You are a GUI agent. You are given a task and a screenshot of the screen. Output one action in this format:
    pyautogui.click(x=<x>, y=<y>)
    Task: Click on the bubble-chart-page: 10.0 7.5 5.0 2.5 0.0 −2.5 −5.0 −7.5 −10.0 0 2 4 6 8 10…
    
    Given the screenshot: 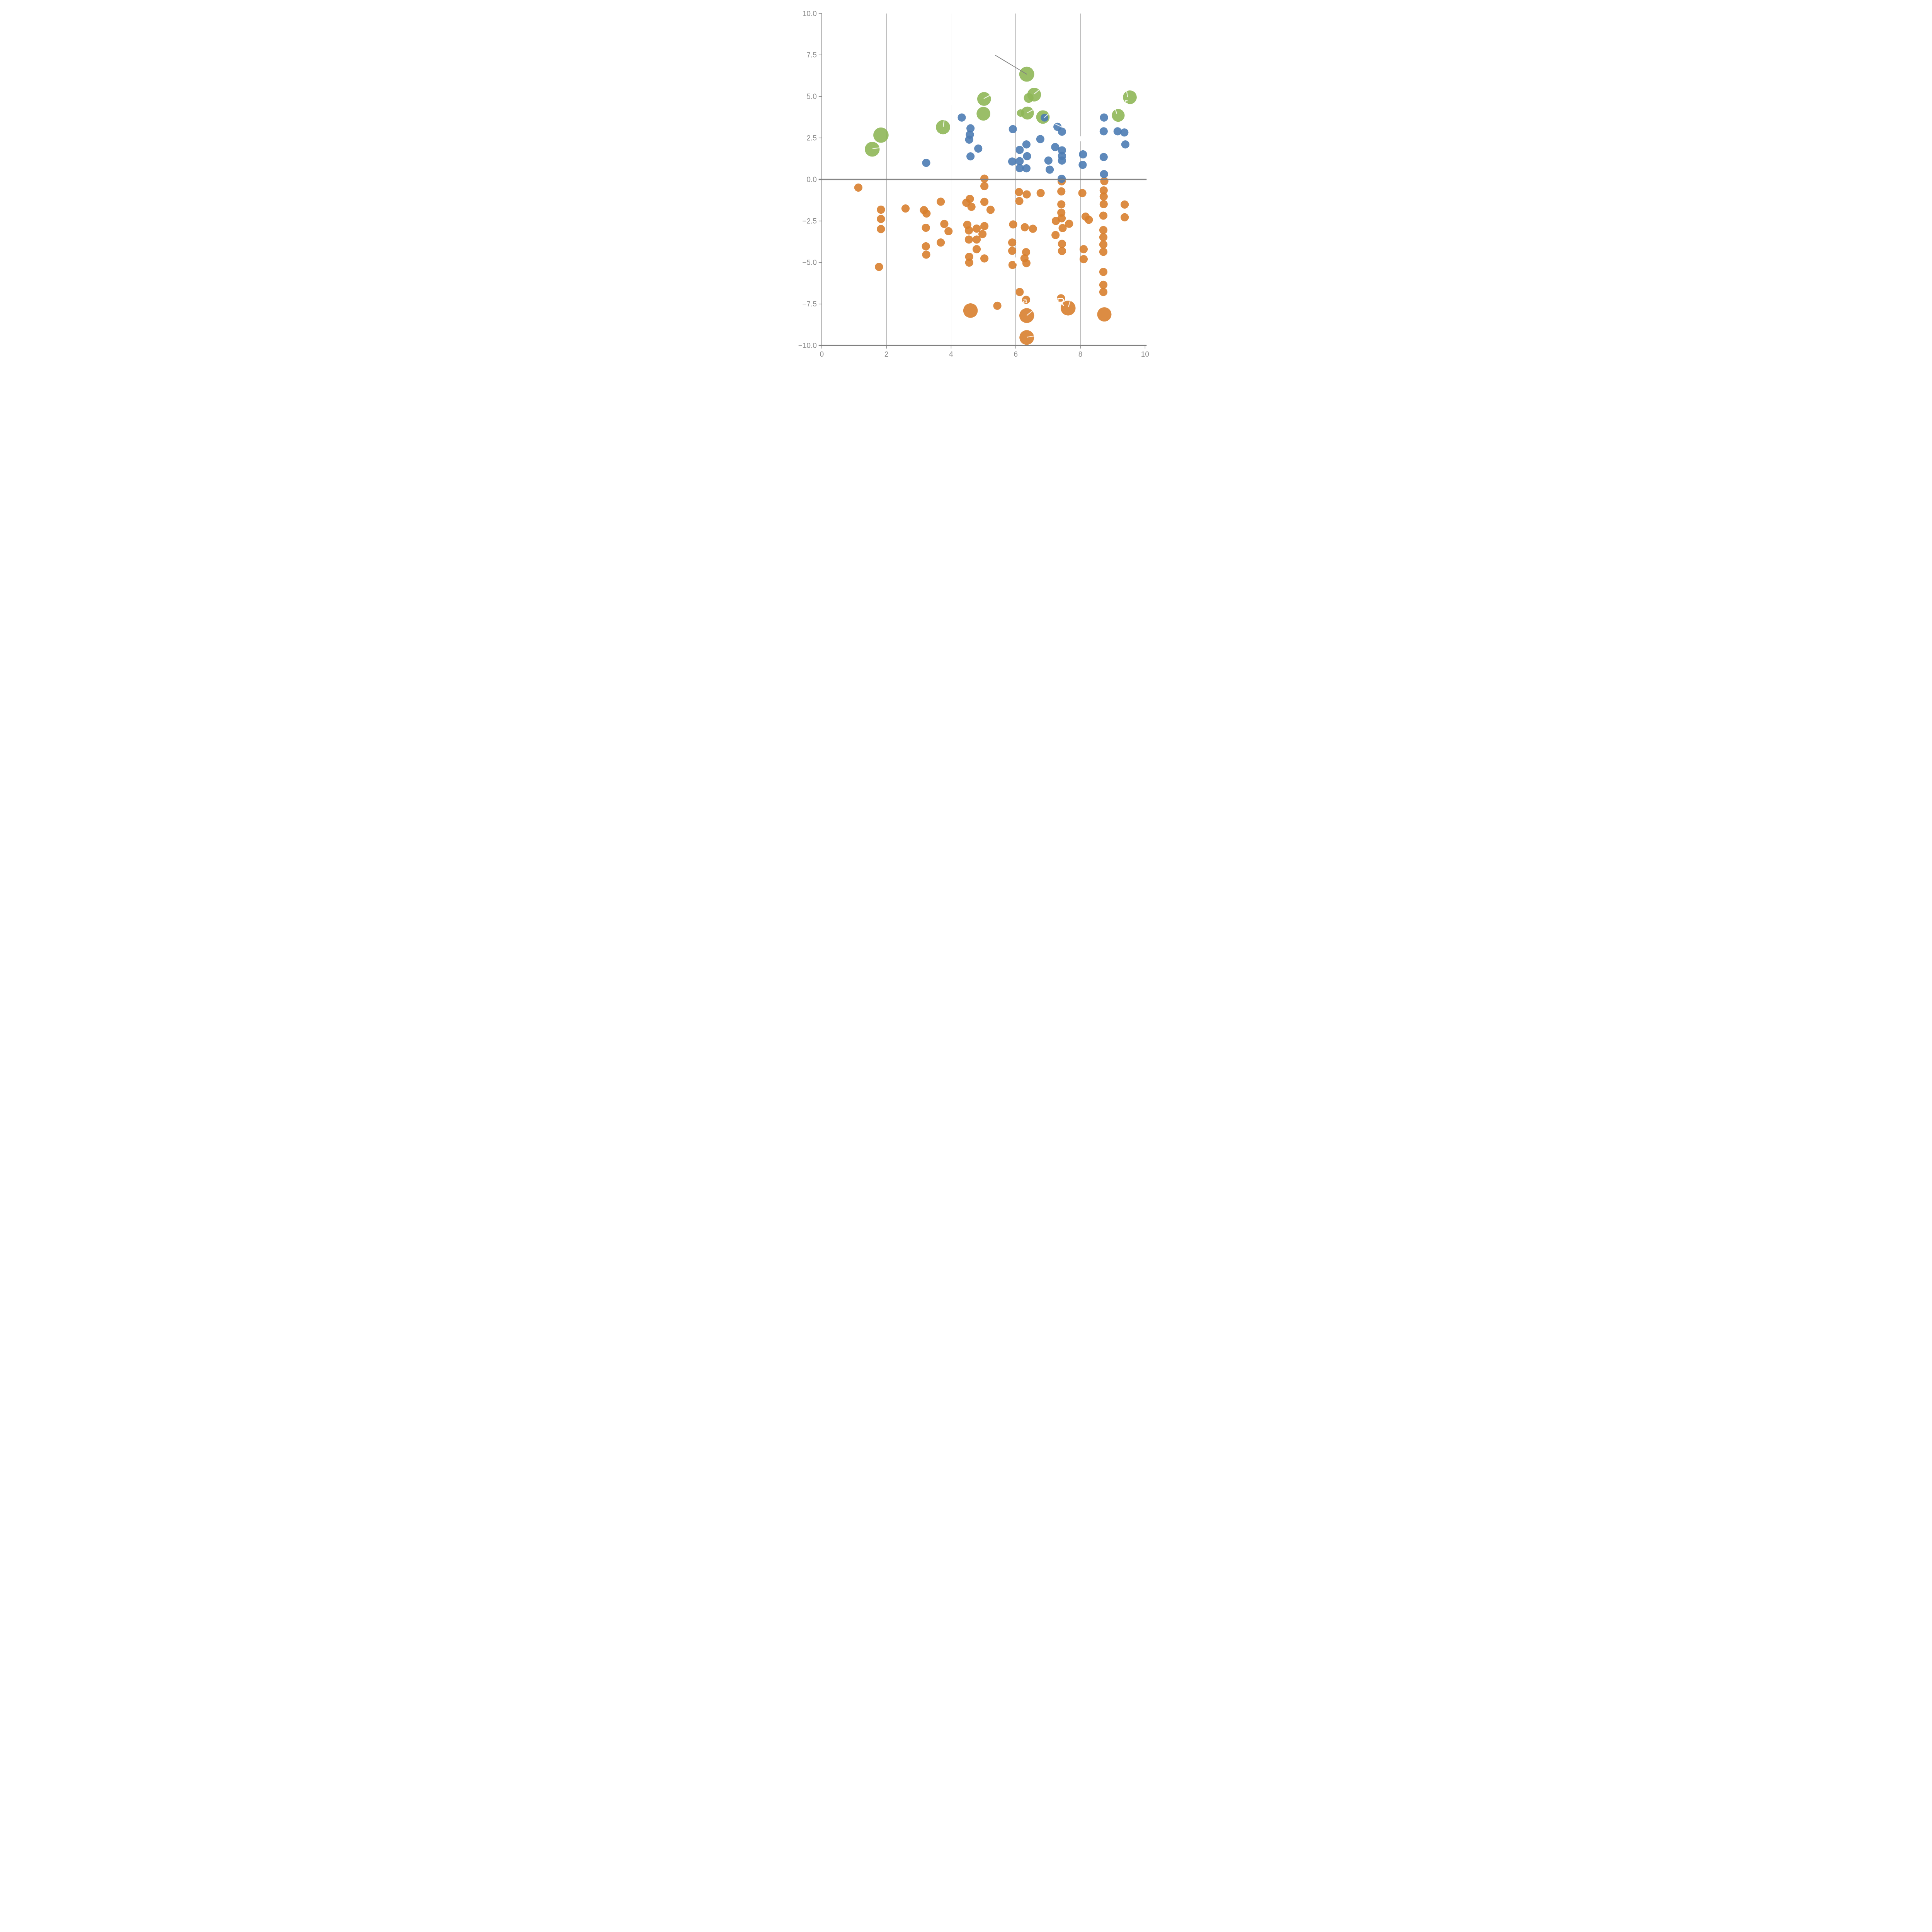 What is the action you would take?
    pyautogui.click(x=966, y=193)
    